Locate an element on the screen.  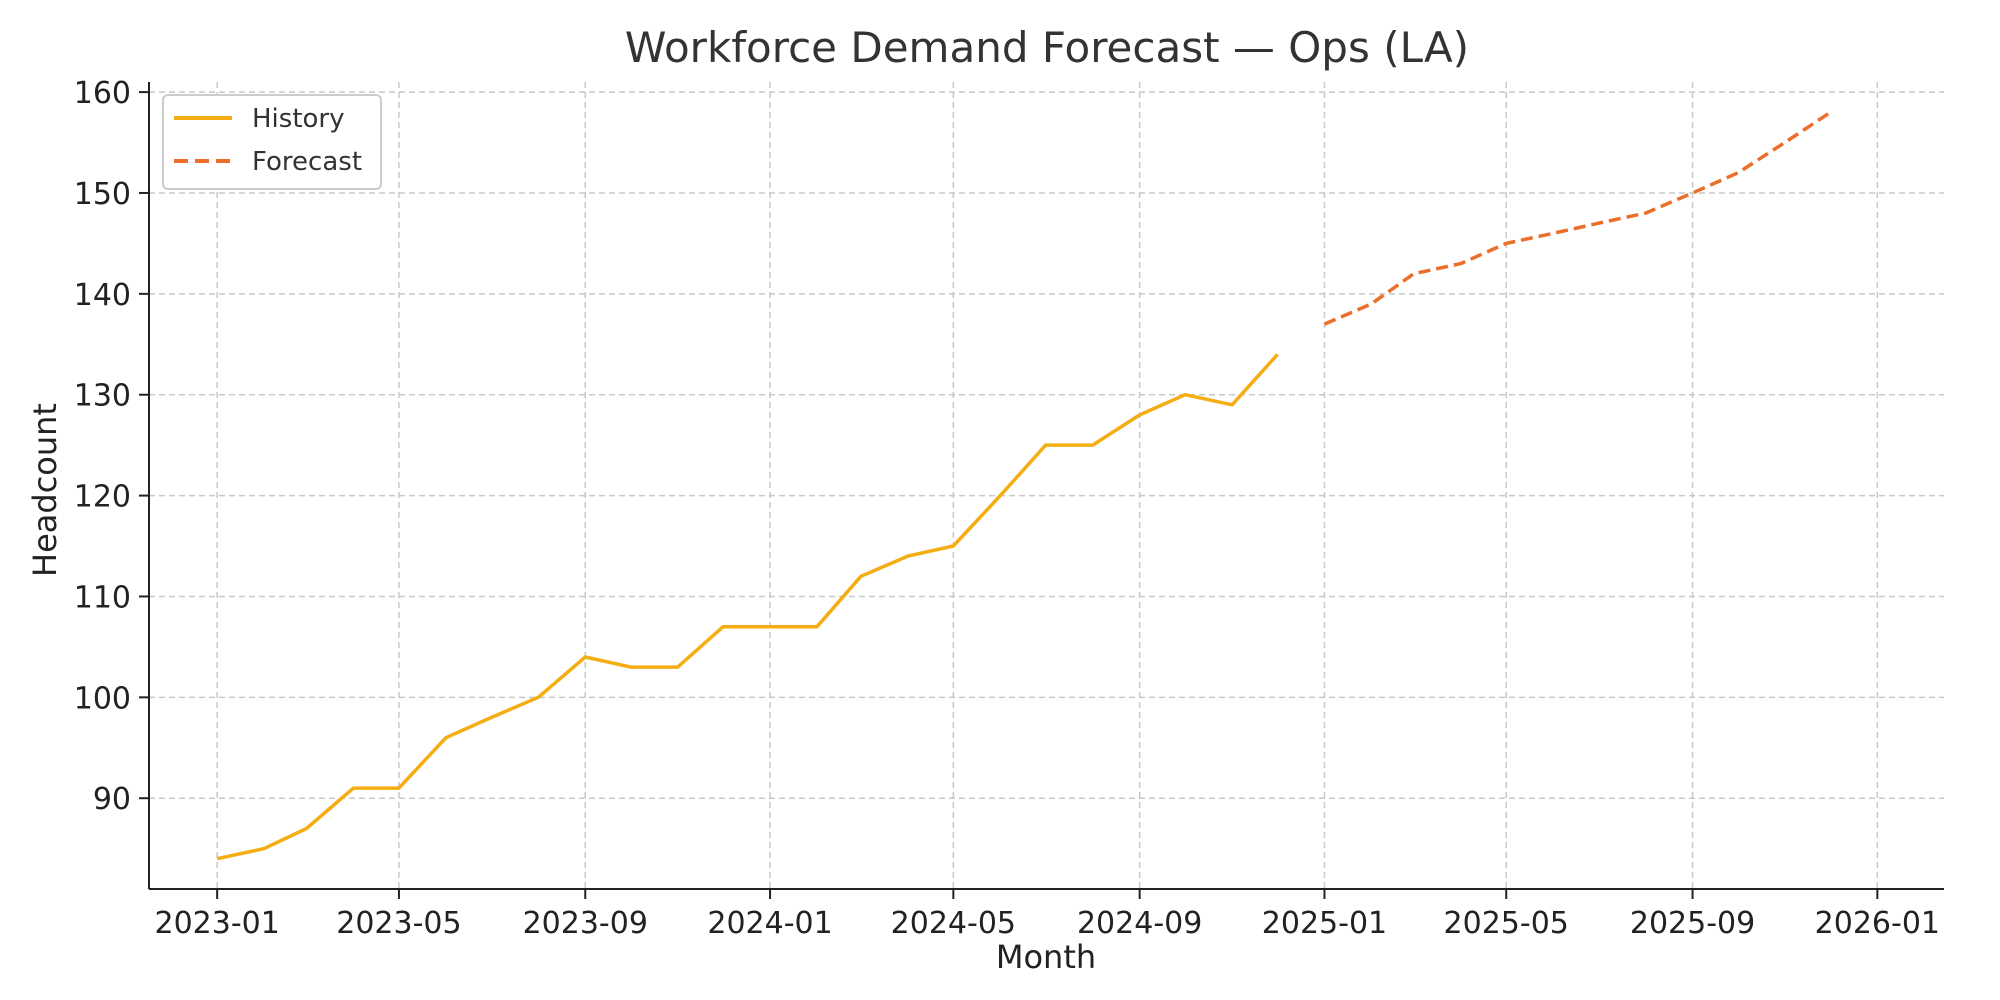
x-axis-label: Month is located at coordinates (1046, 957).